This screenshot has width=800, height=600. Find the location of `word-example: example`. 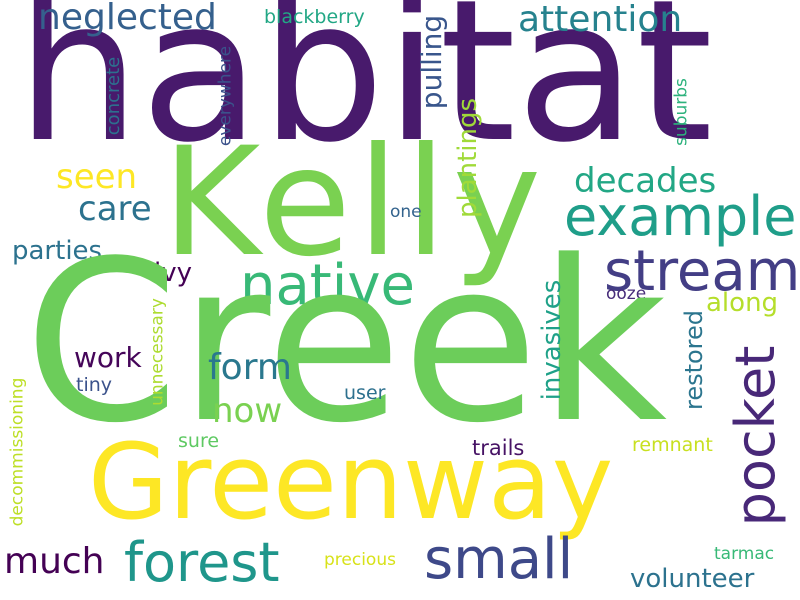

word-example: example is located at coordinates (680, 216).